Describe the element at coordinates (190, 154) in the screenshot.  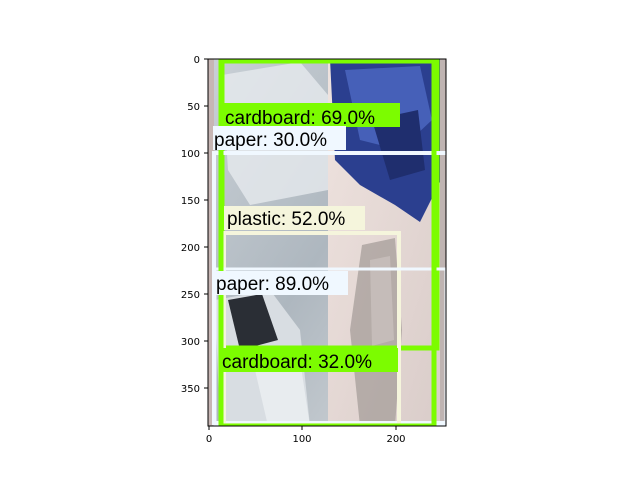
I see `y-tick-label: 100` at that location.